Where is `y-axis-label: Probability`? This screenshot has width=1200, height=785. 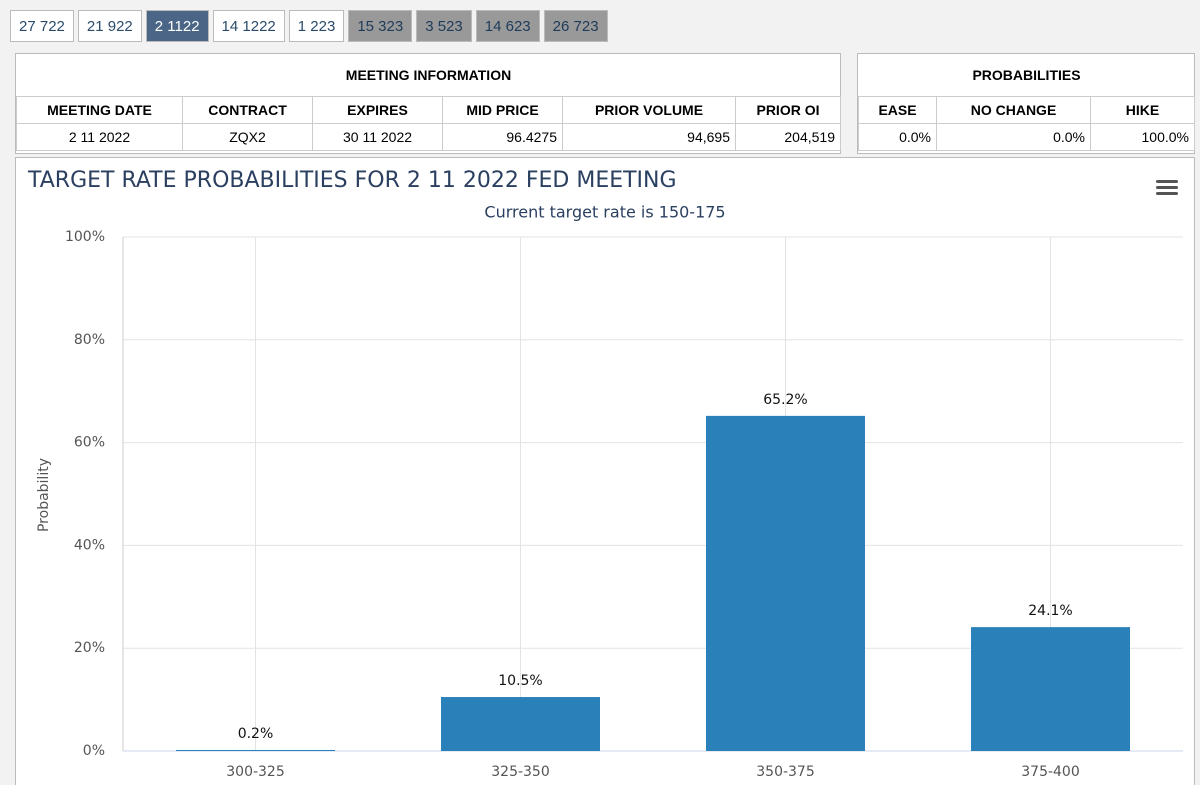
y-axis-label: Probability is located at coordinates (44, 495).